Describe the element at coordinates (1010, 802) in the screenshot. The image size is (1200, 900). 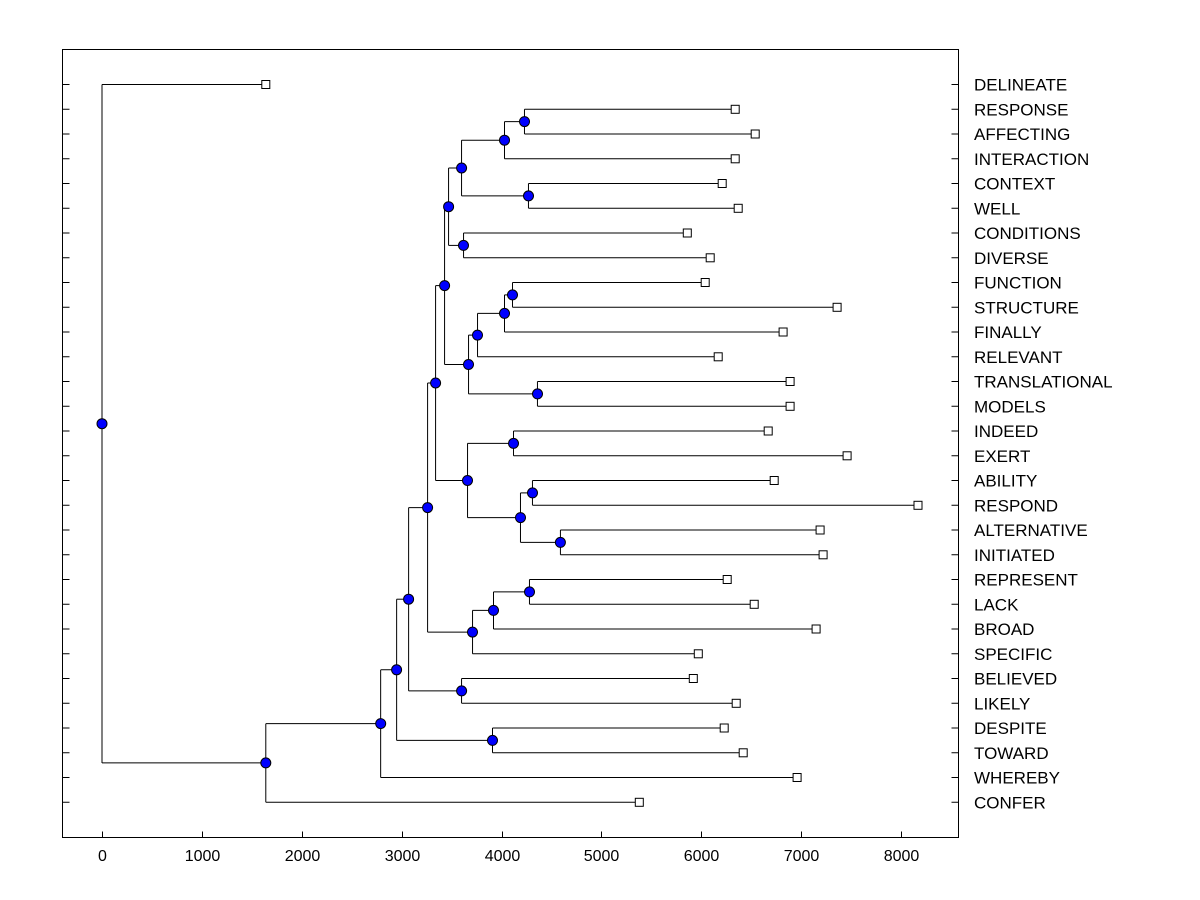
I see `leaf-label: CONFER` at that location.